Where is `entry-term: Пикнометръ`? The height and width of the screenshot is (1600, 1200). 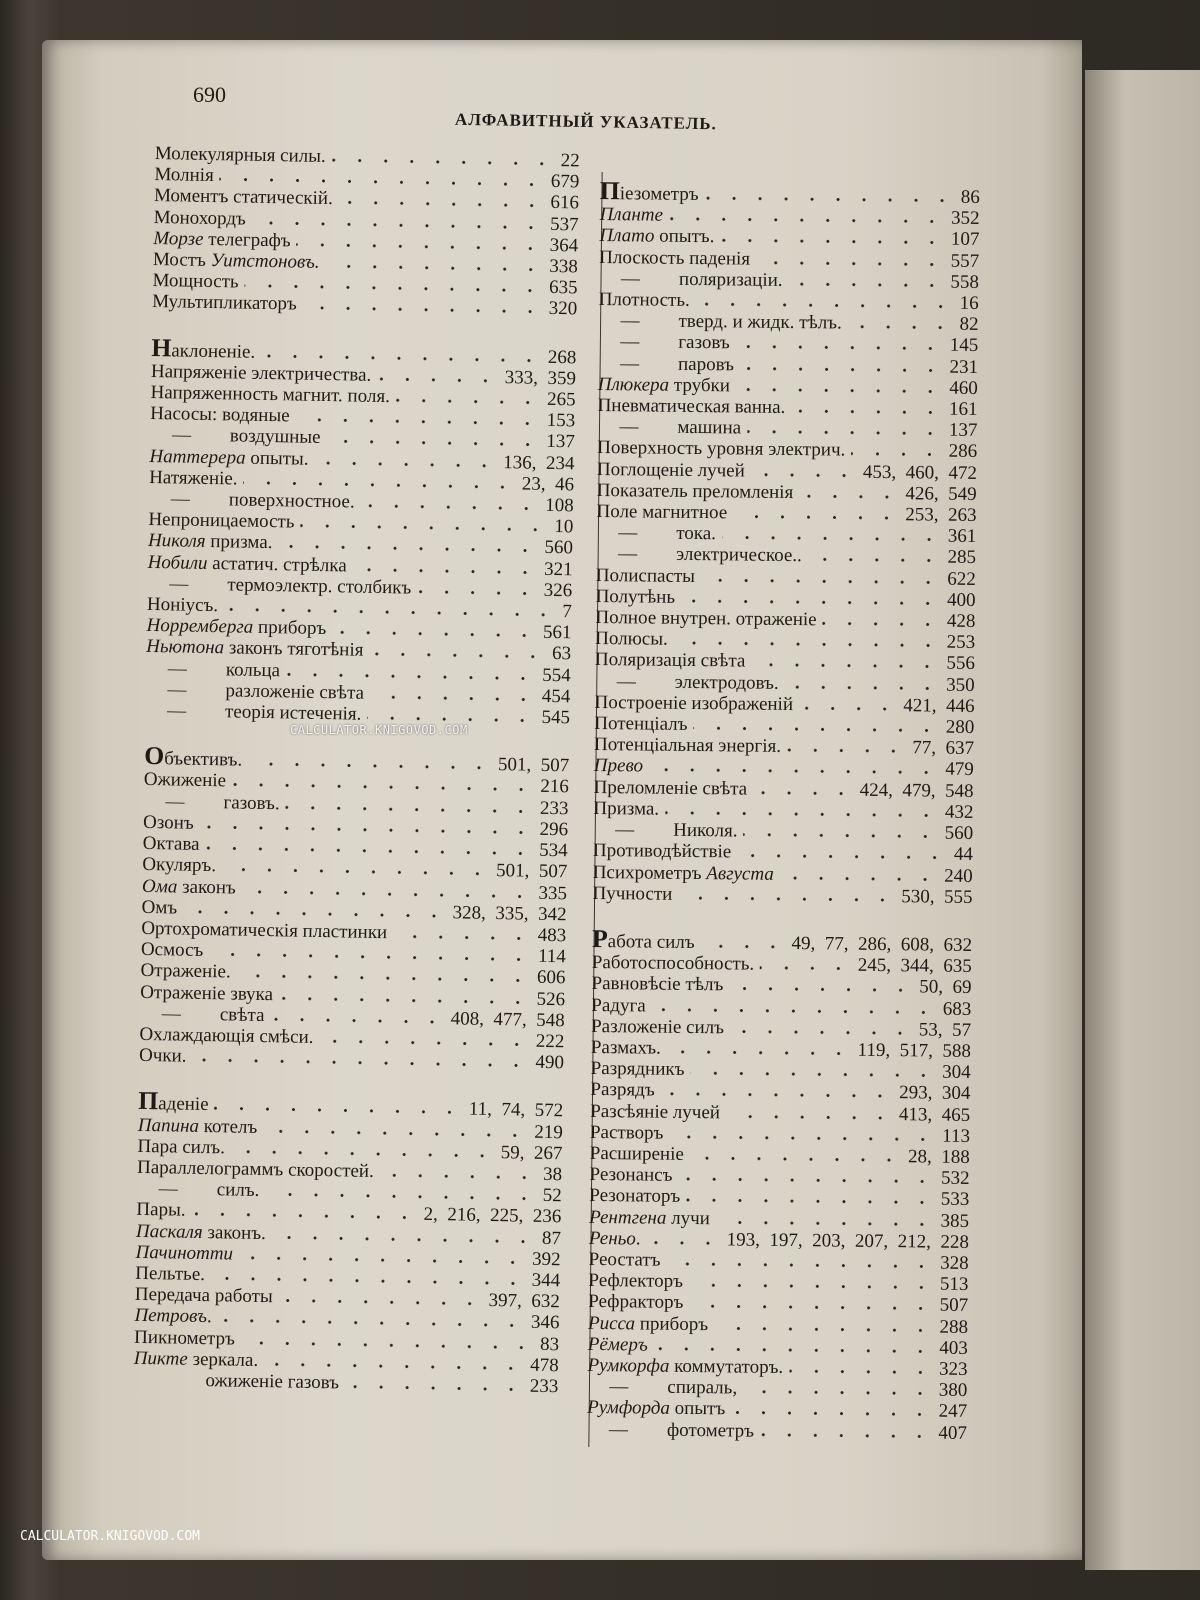
entry-term: Пикнометръ is located at coordinates (184, 1337).